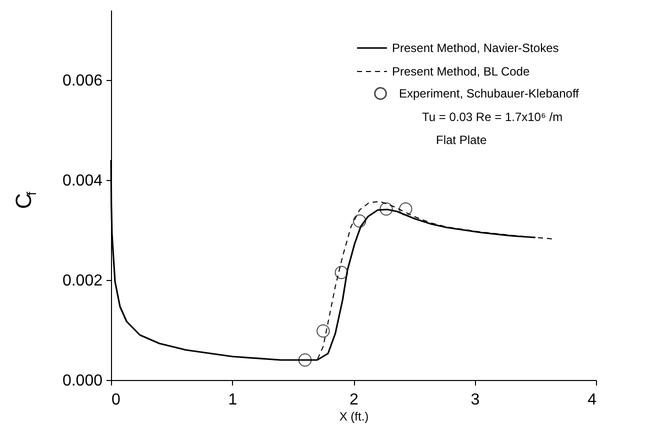 This screenshot has width=659, height=430. What do you see at coordinates (354, 417) in the screenshot?
I see `x-axis-title: X (ft.)` at bounding box center [354, 417].